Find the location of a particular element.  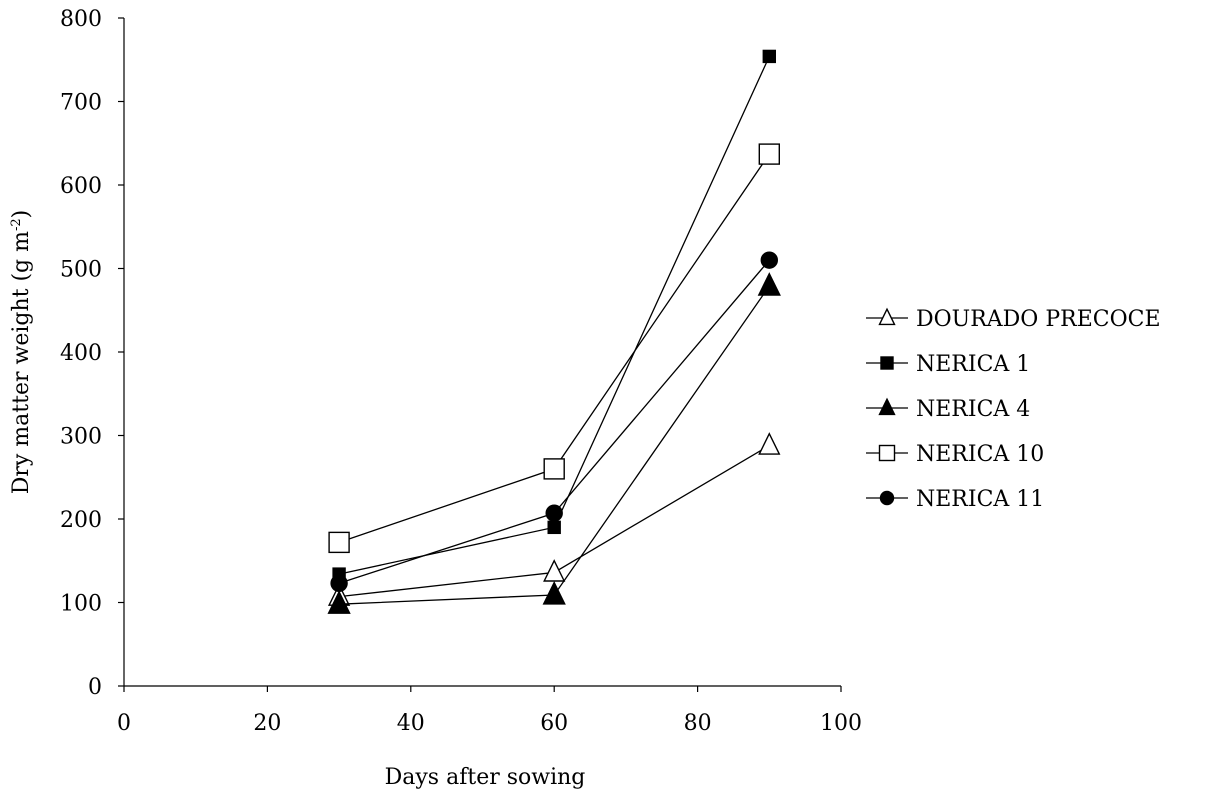

legend-label: NERICA 1 is located at coordinates (973, 364).